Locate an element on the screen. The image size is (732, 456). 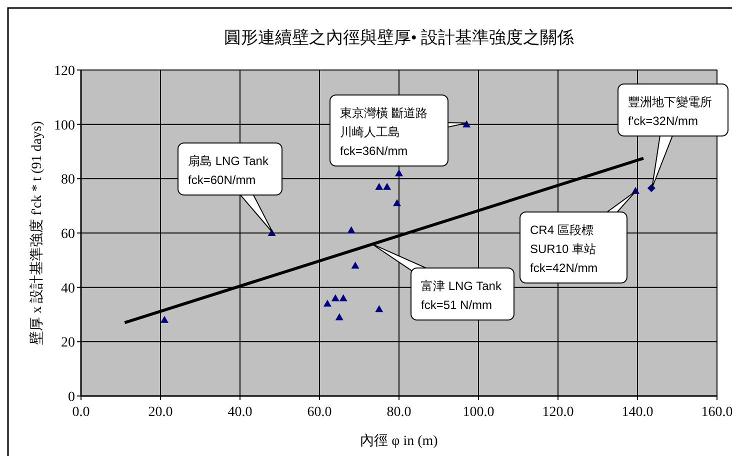
chart-title: 圓形連續壁之內徑與壁厚• 設計基準強度之關係 is located at coordinates (399, 37).